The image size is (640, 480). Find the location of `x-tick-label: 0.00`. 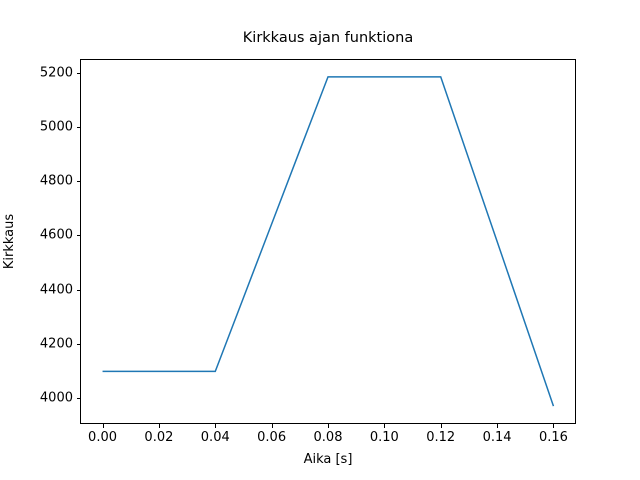

x-tick-label: 0.00 is located at coordinates (103, 437).